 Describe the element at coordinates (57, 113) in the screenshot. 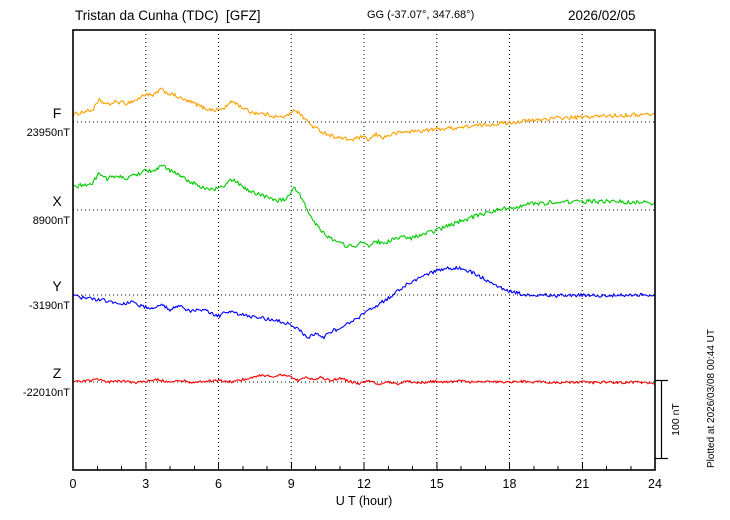

I see `component-label-f: F` at that location.